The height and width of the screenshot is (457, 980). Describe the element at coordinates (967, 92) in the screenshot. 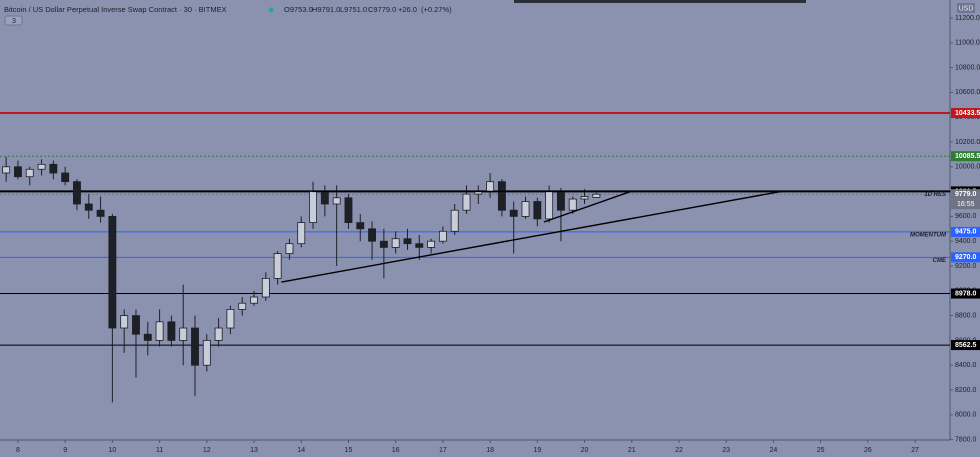

I see `y-tick-label: 10600.0` at that location.